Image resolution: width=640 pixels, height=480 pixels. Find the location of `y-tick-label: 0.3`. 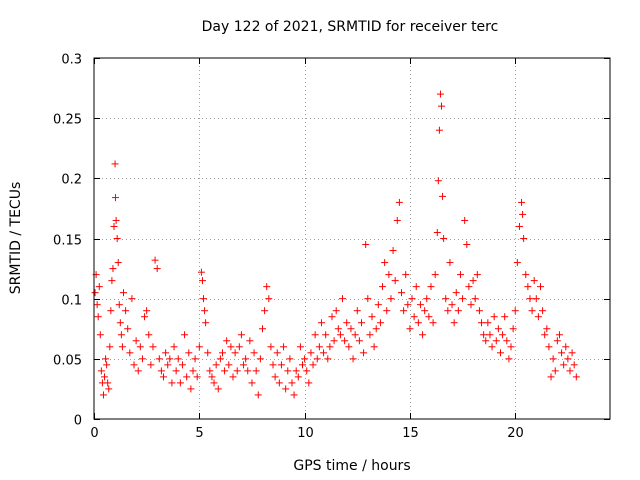

y-tick-label: 0.3 is located at coordinates (71, 60).